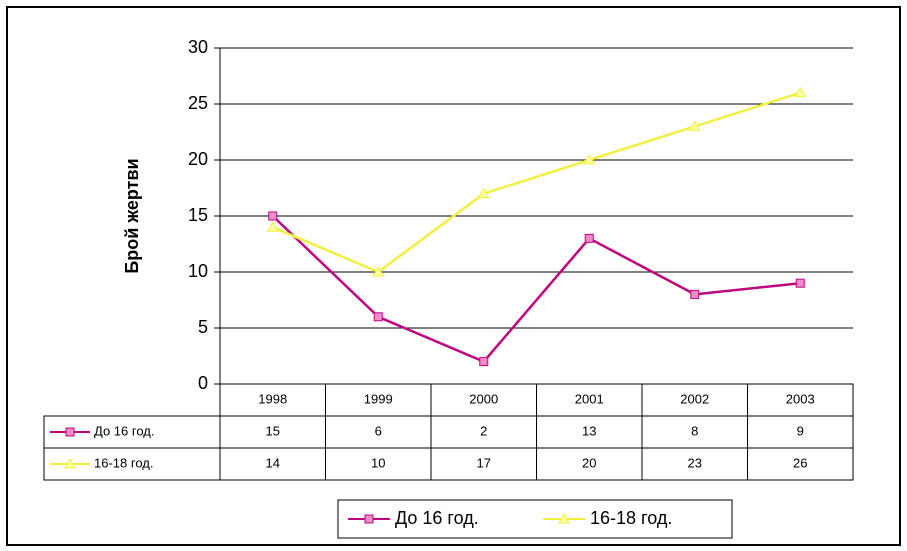 This screenshot has height=551, width=907. I want to click on legend-label: 16-18 год., so click(631, 518).